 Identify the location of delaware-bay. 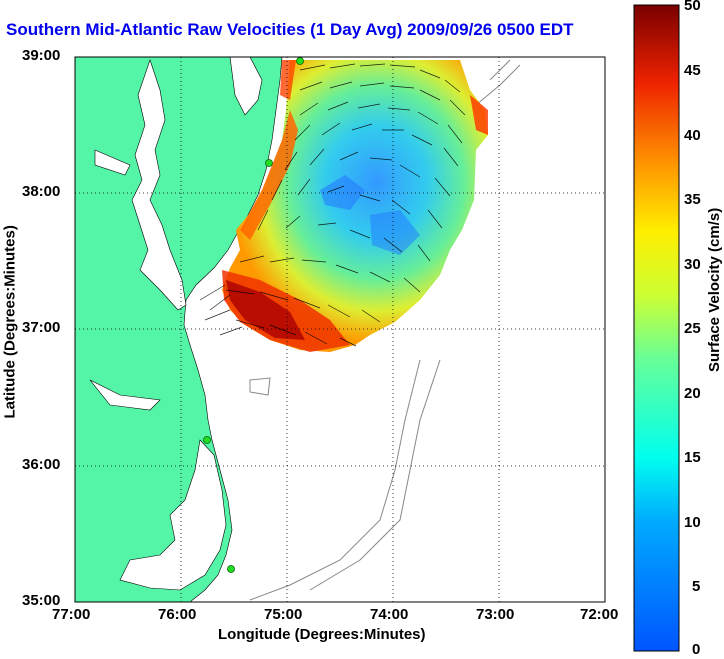
(246, 86).